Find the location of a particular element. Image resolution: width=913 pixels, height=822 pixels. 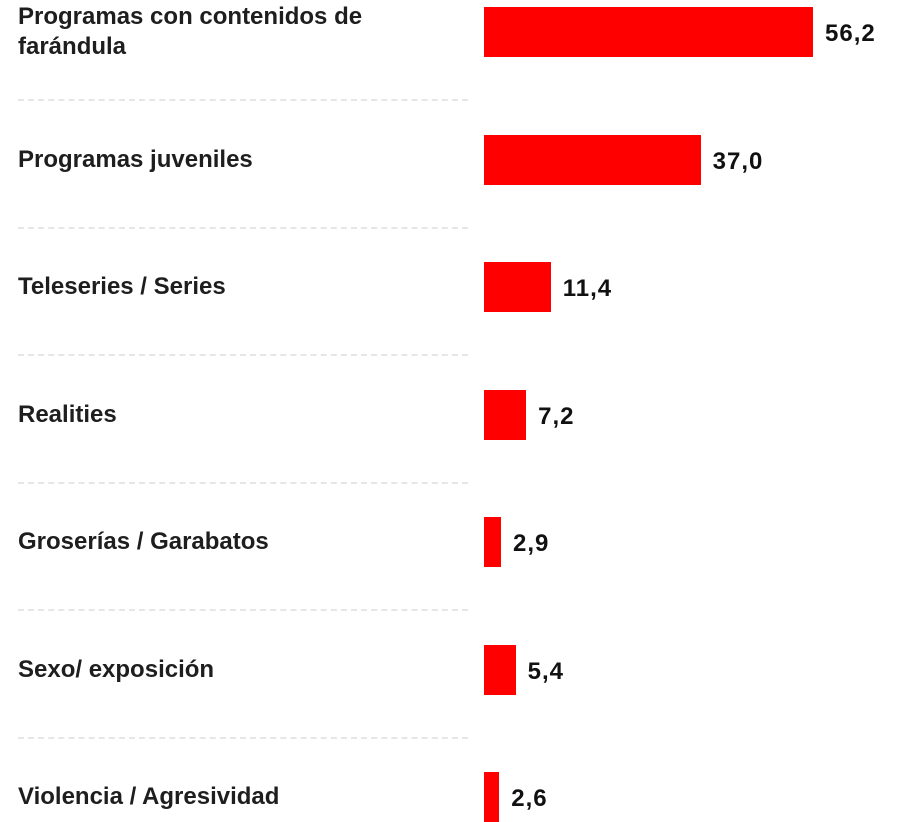

category-label: Sexo/ exposición is located at coordinates (116, 669).